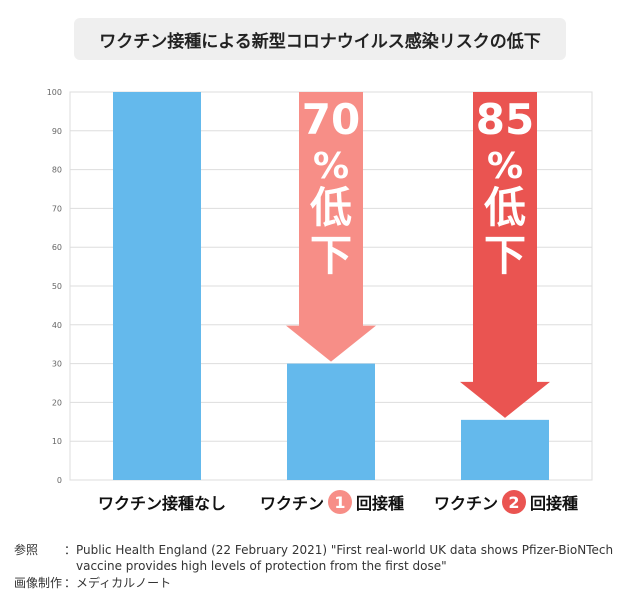 The image size is (640, 602). Describe the element at coordinates (54, 92) in the screenshot. I see `y-tick-label: 100` at that location.